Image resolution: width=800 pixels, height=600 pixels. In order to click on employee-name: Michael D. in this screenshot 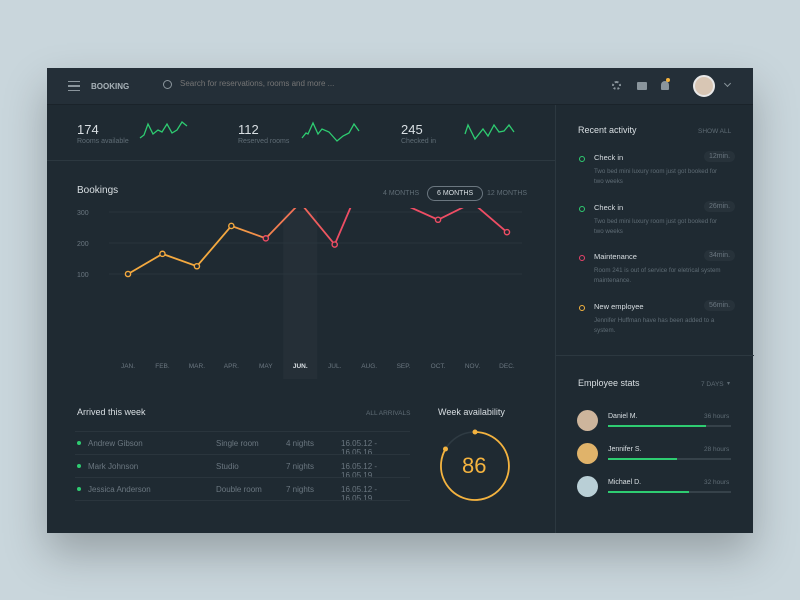, I will do `click(625, 482)`.